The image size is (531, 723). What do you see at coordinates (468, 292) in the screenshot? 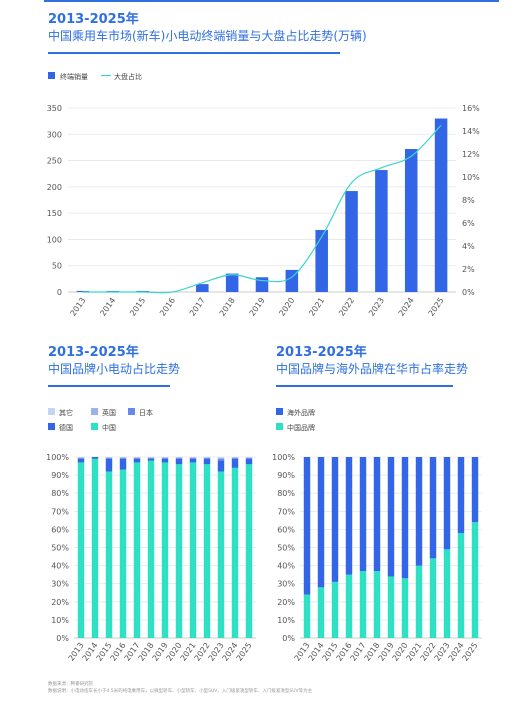
I see `chart1-ytick-right: 0%` at bounding box center [468, 292].